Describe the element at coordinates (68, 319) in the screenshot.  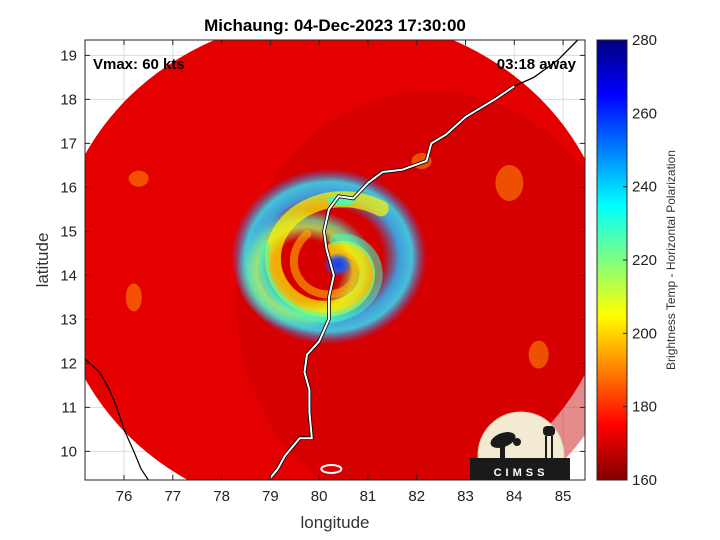
I see `y-tick-label: 13` at that location.